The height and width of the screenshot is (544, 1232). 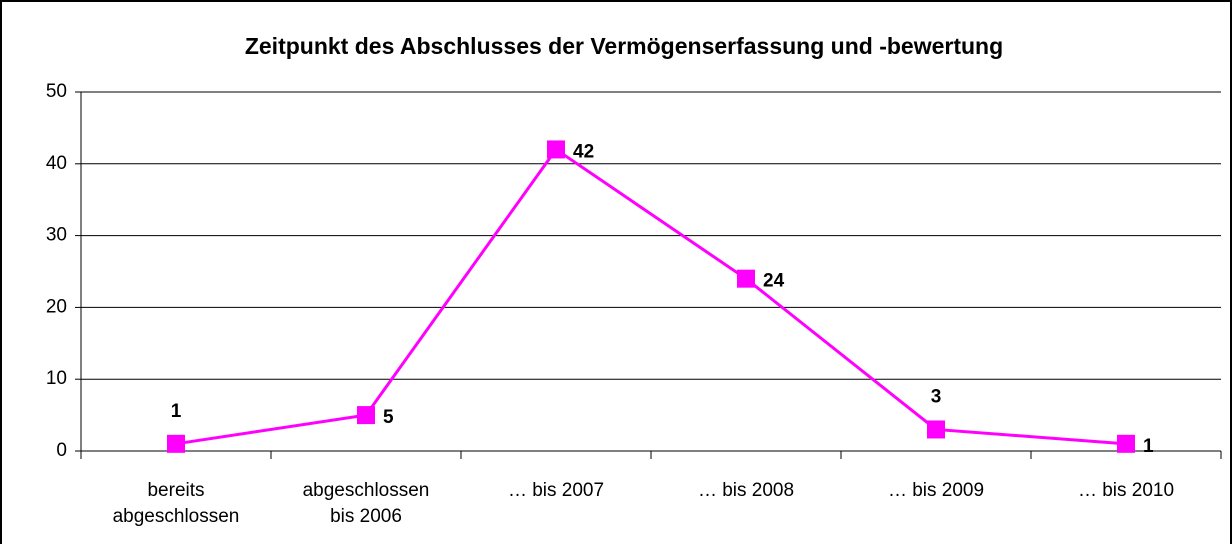 I want to click on y-tick-label: 0, so click(x=61, y=450).